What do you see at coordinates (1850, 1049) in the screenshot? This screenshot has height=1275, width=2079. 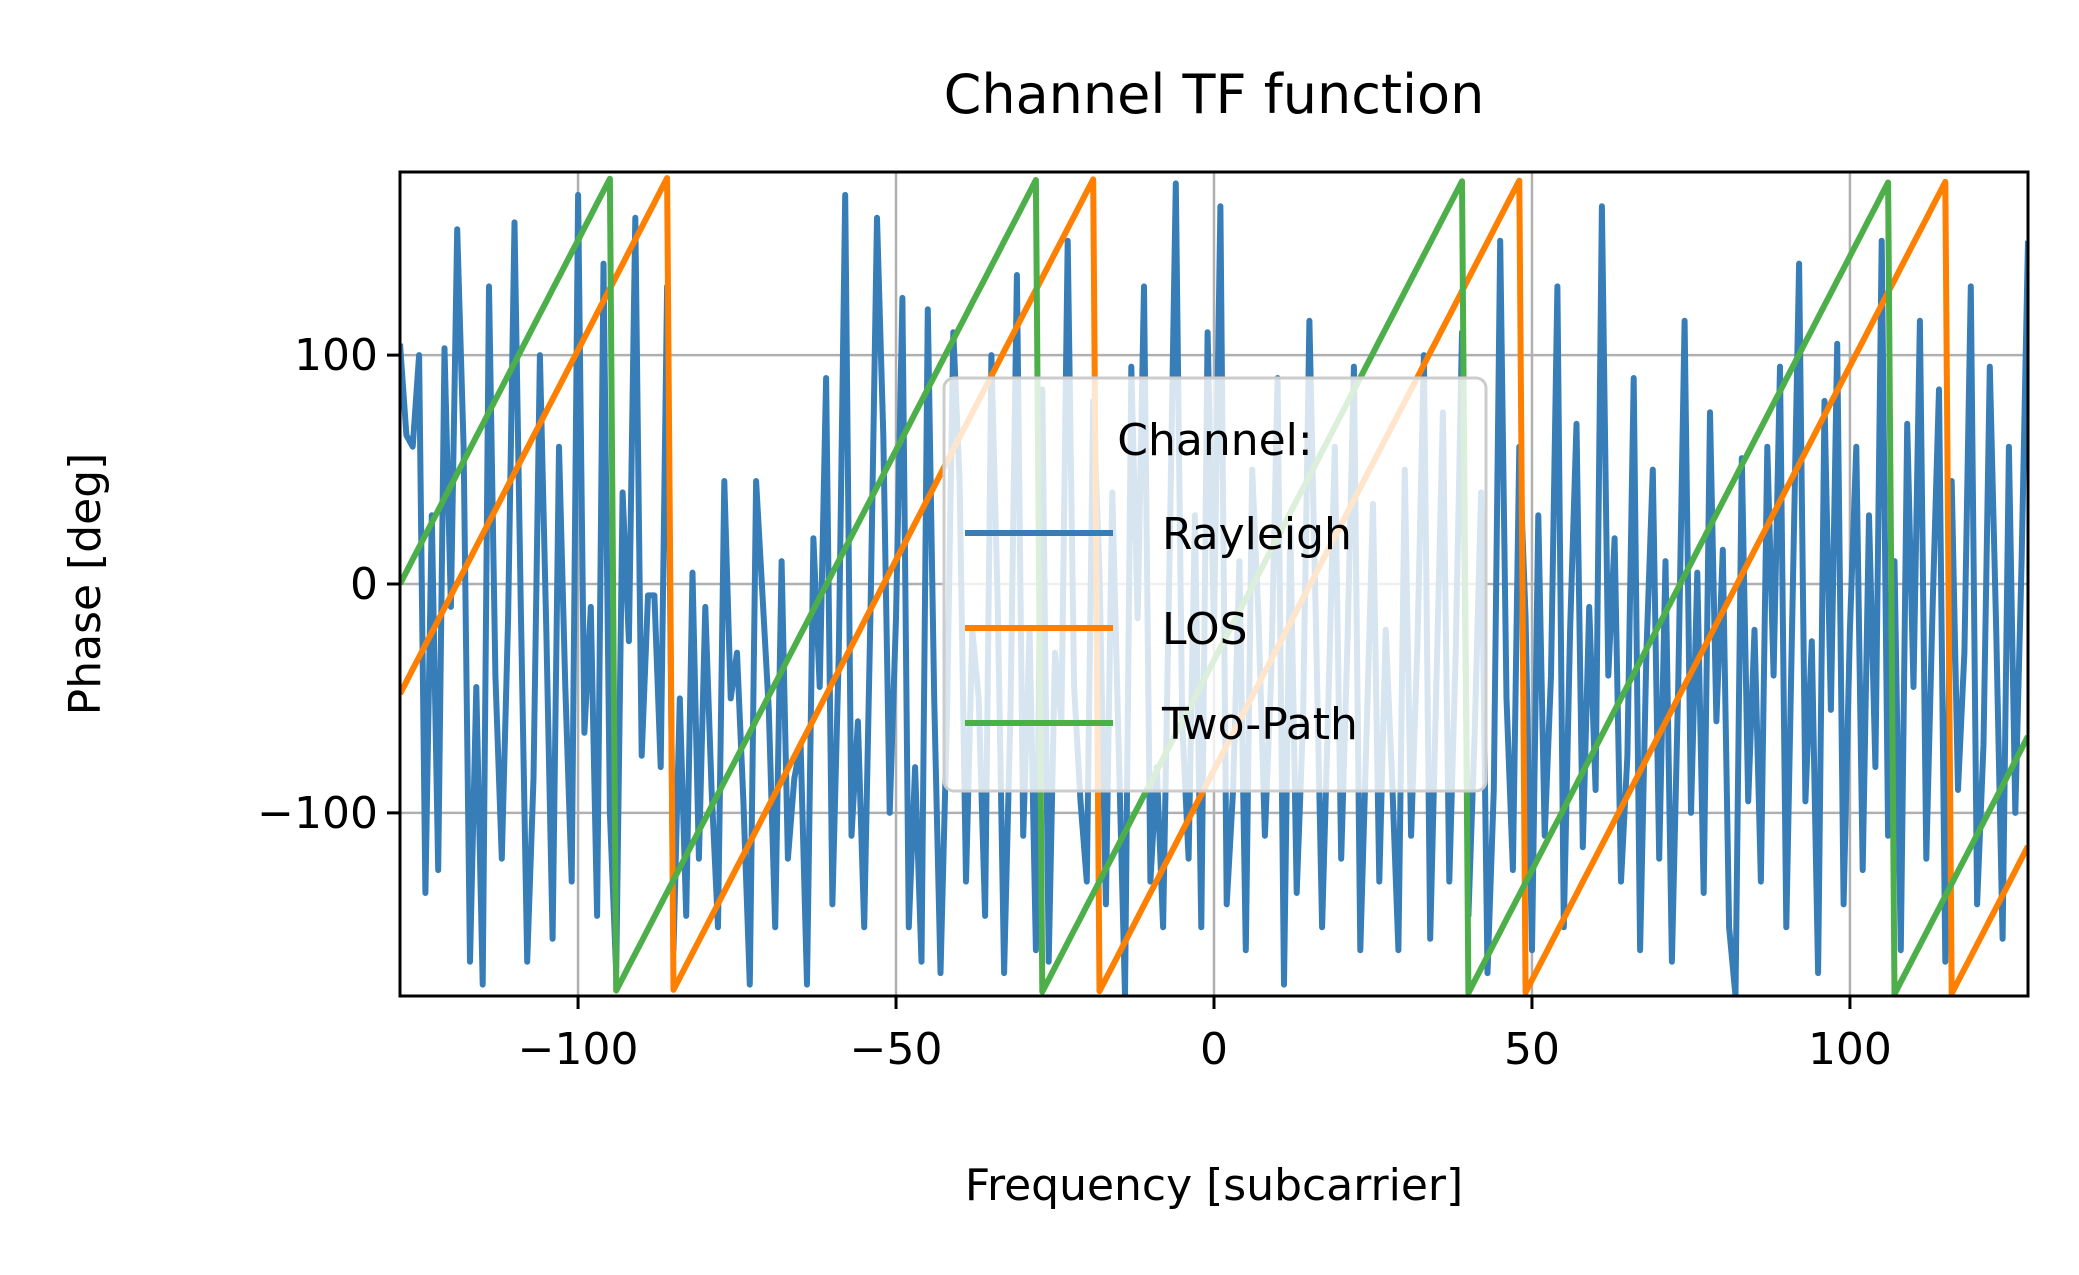 I see `x-tick-label: 100` at bounding box center [1850, 1049].